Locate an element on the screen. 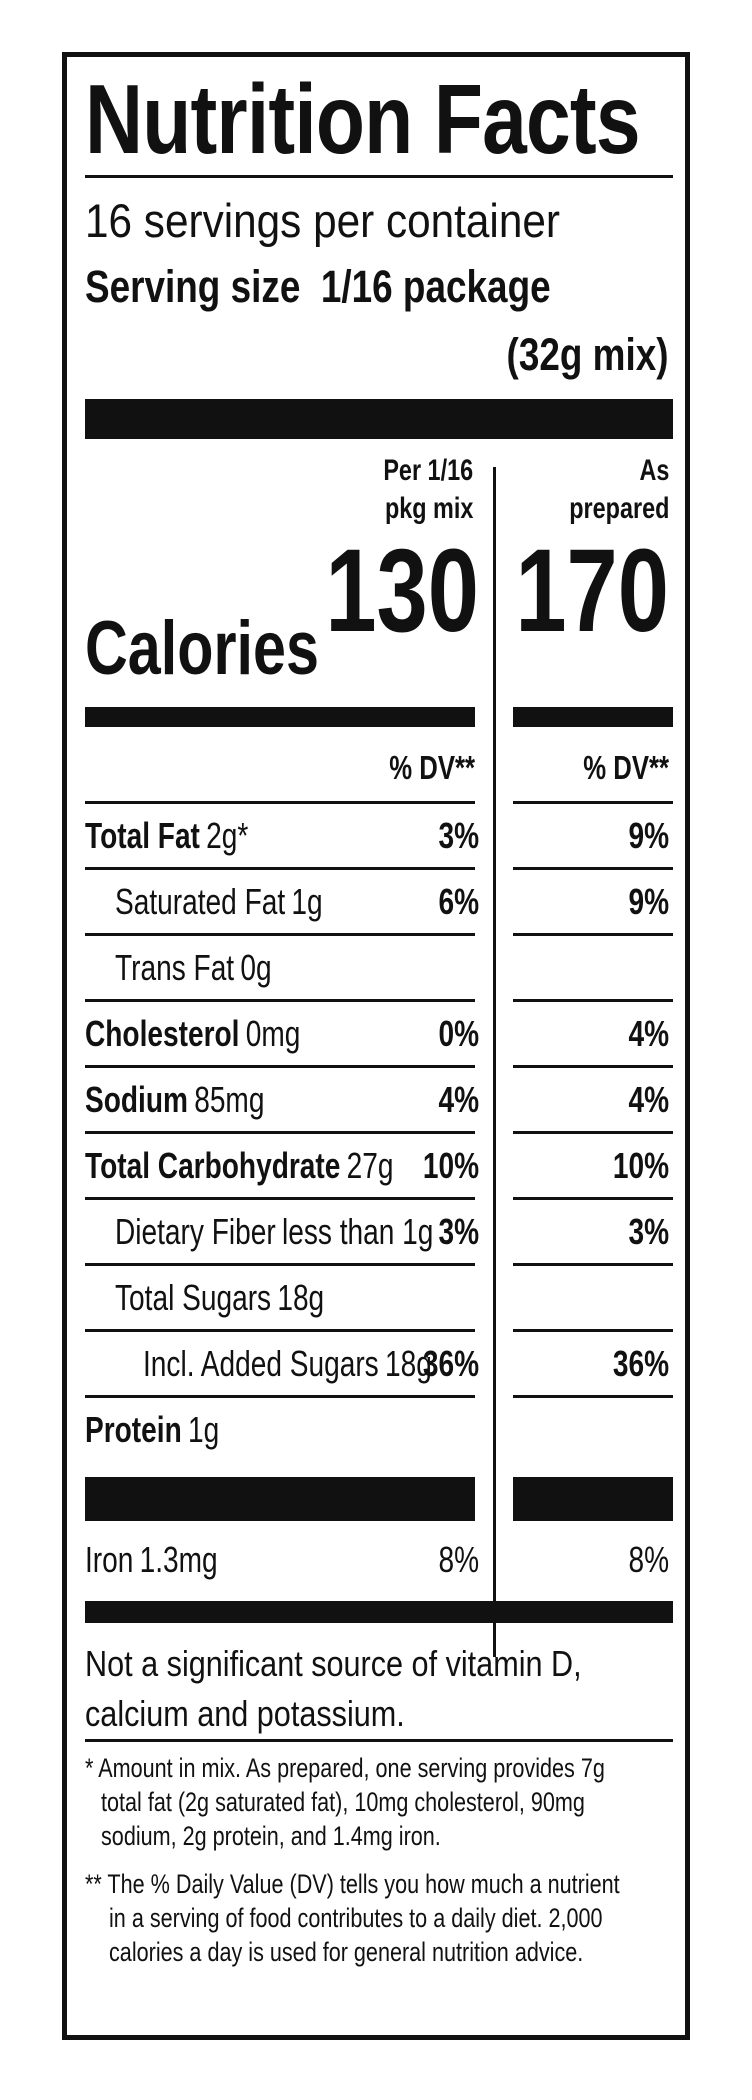  nutrient-amount: 0mg is located at coordinates (273, 1033).